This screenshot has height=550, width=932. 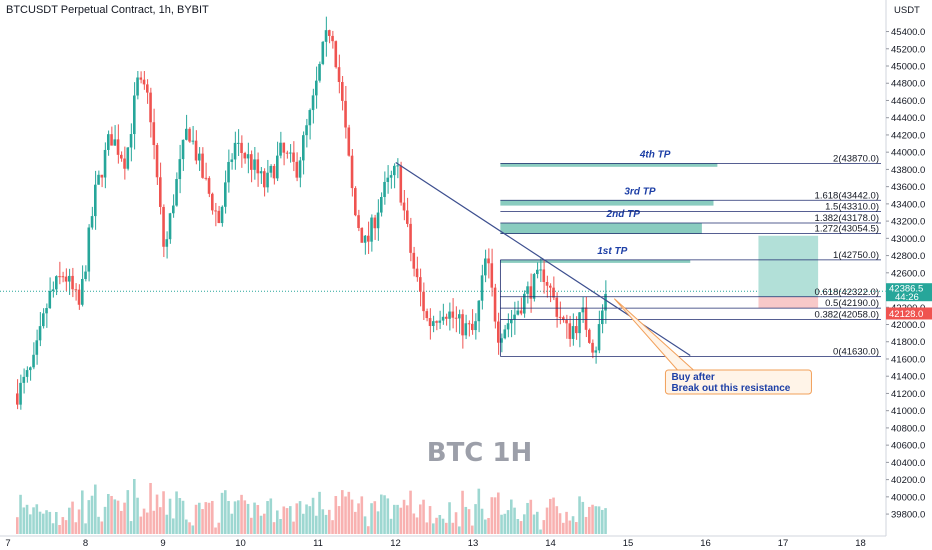 I want to click on price-tick-label: 41800.0, so click(x=908, y=342).